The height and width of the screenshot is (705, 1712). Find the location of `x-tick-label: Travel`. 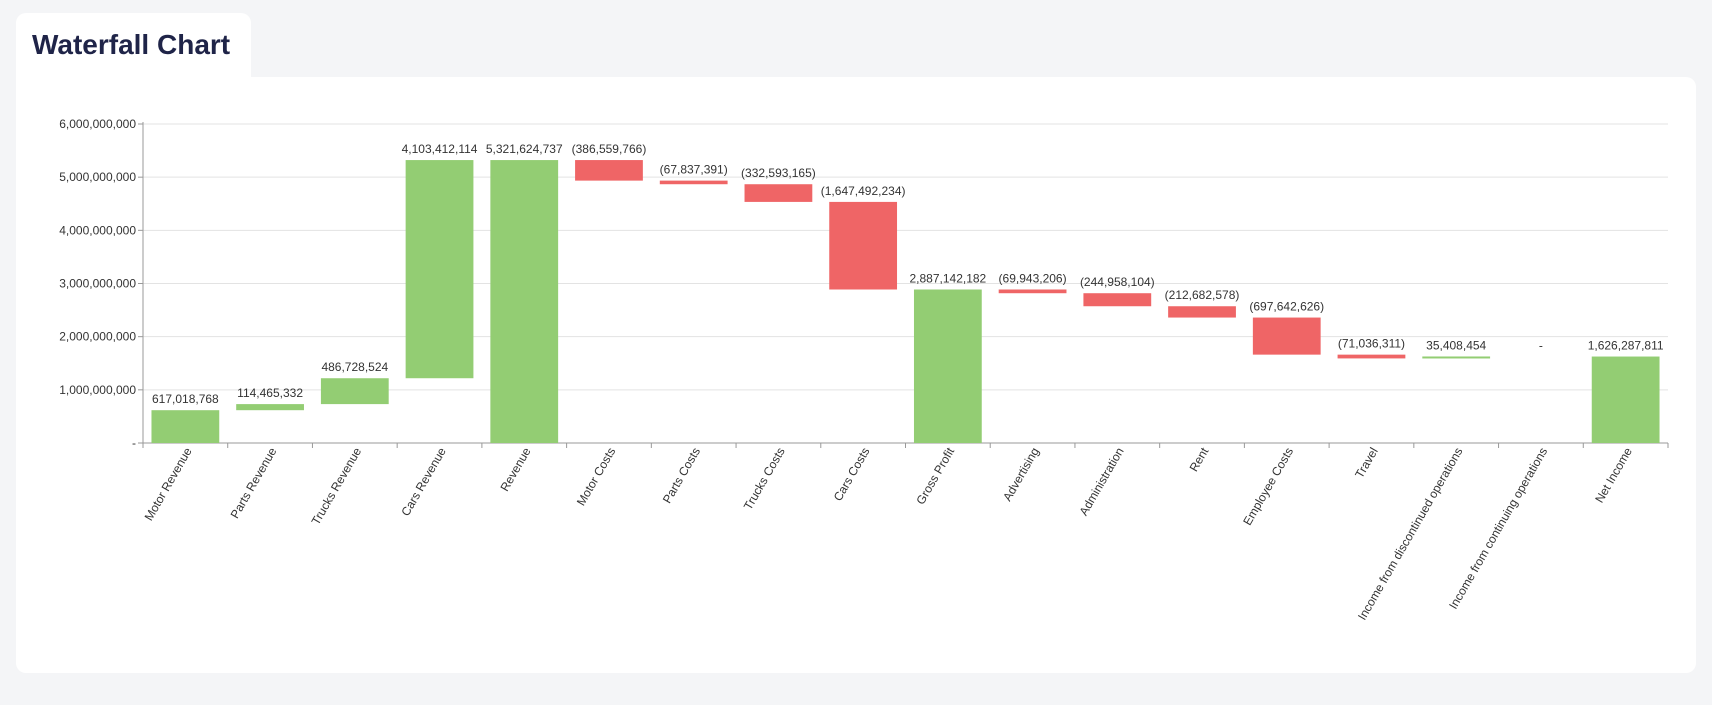

x-tick-label: Travel is located at coordinates (1366, 462).